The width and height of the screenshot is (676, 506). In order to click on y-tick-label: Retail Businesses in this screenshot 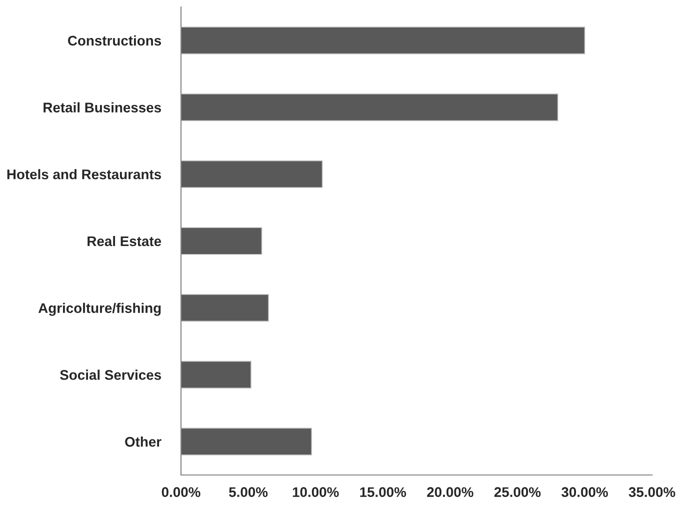, I will do `click(102, 107)`.